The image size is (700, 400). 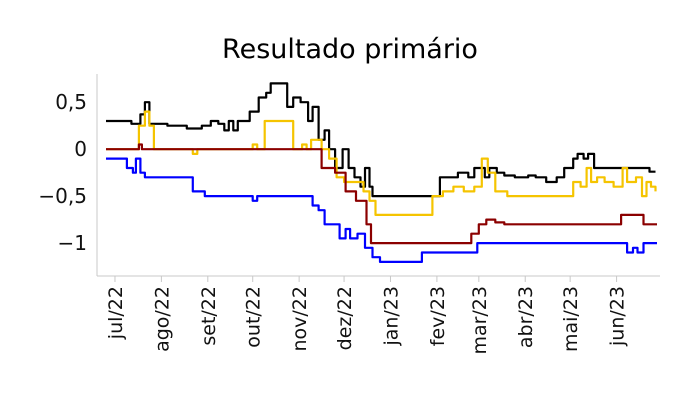 What do you see at coordinates (571, 319) in the screenshot?
I see `x-tick-label: mai/23` at bounding box center [571, 319].